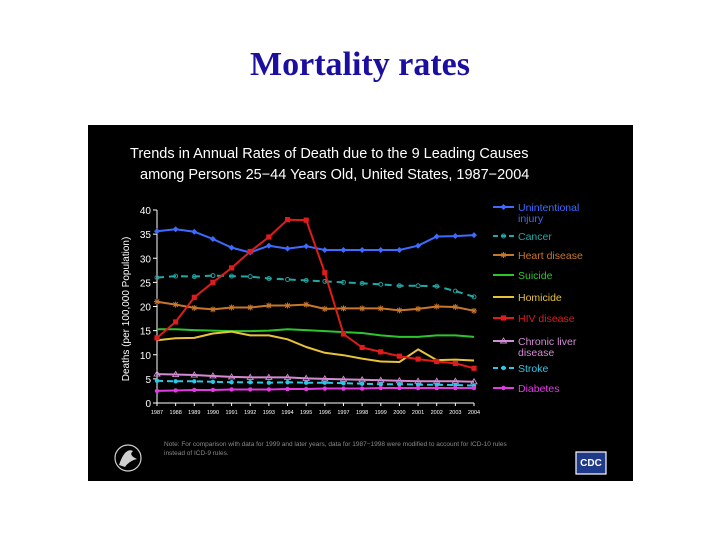 Image resolution: width=720 pixels, height=540 pixels. What do you see at coordinates (548, 208) in the screenshot?
I see `legend-label-unintentional-injury: Unintentional` at bounding box center [548, 208].